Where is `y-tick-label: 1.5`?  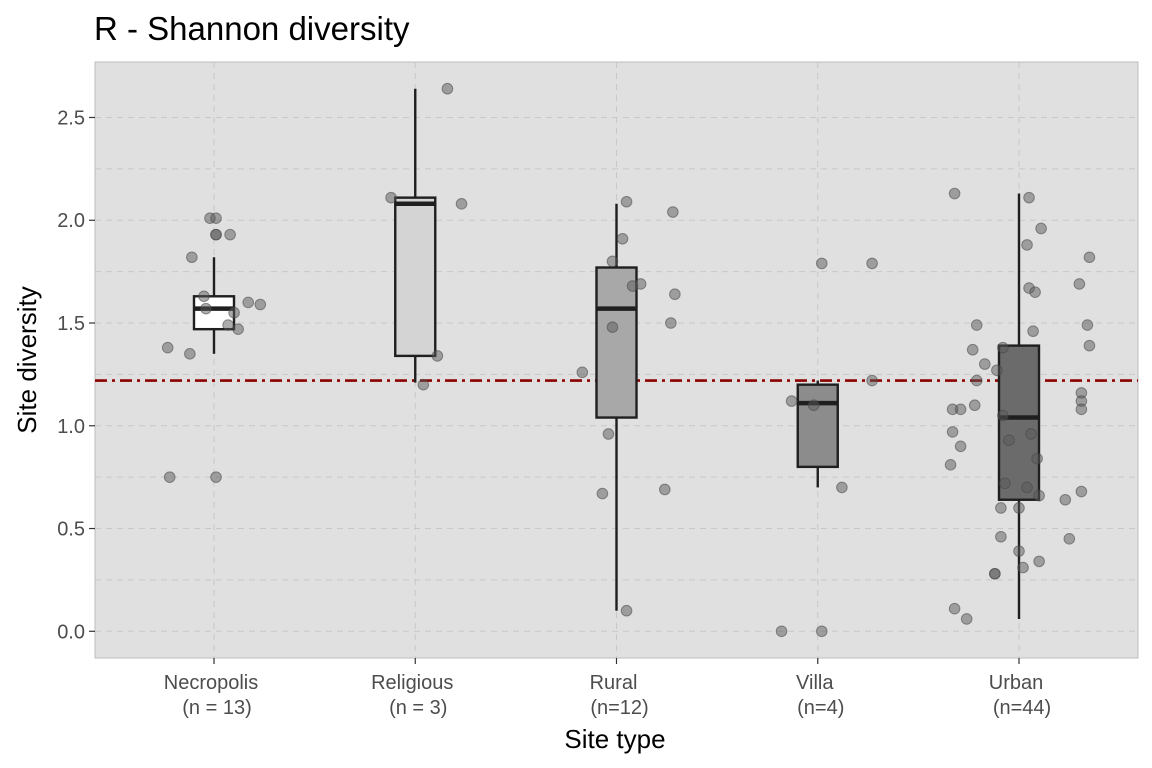
y-tick-label: 1.5 is located at coordinates (71, 324).